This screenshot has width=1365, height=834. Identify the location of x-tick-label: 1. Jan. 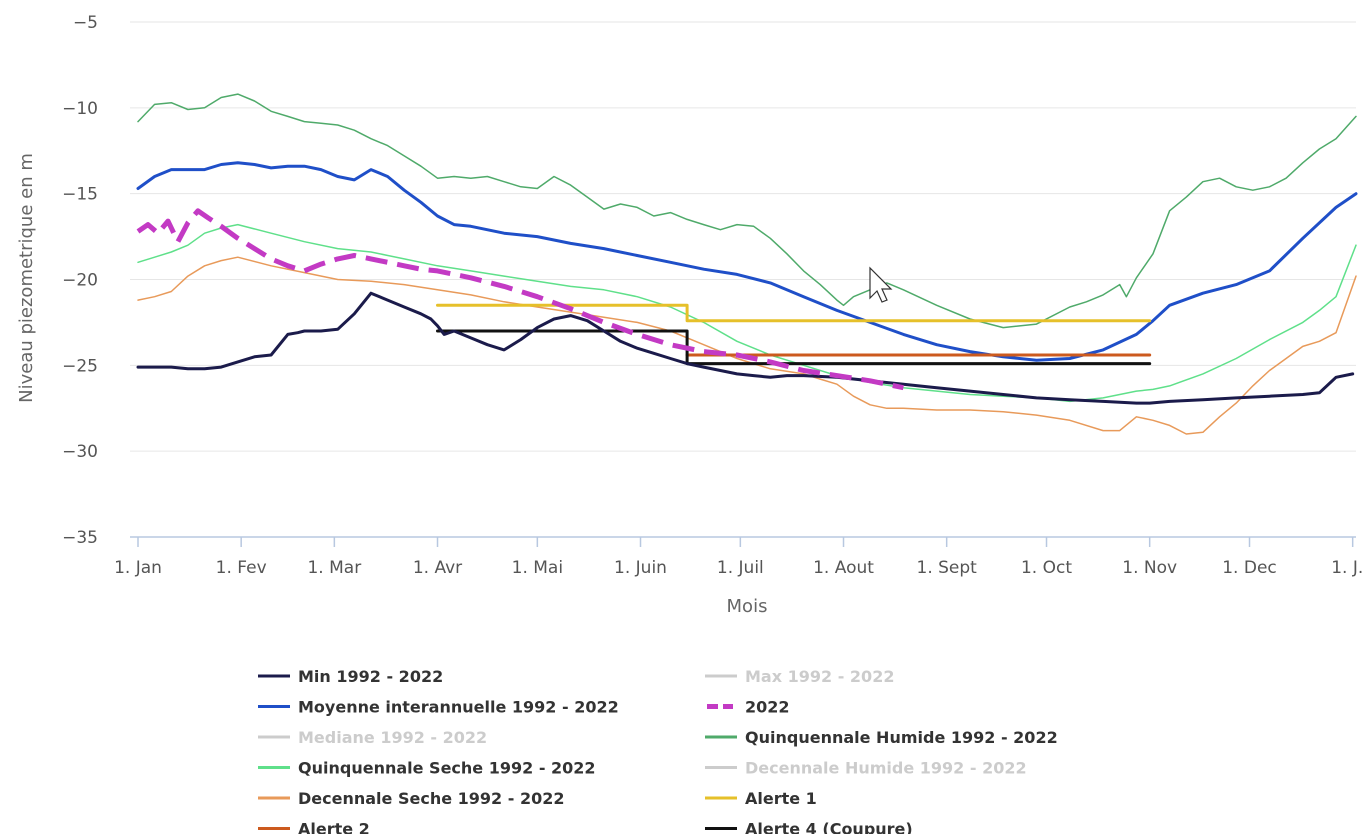
(138, 568).